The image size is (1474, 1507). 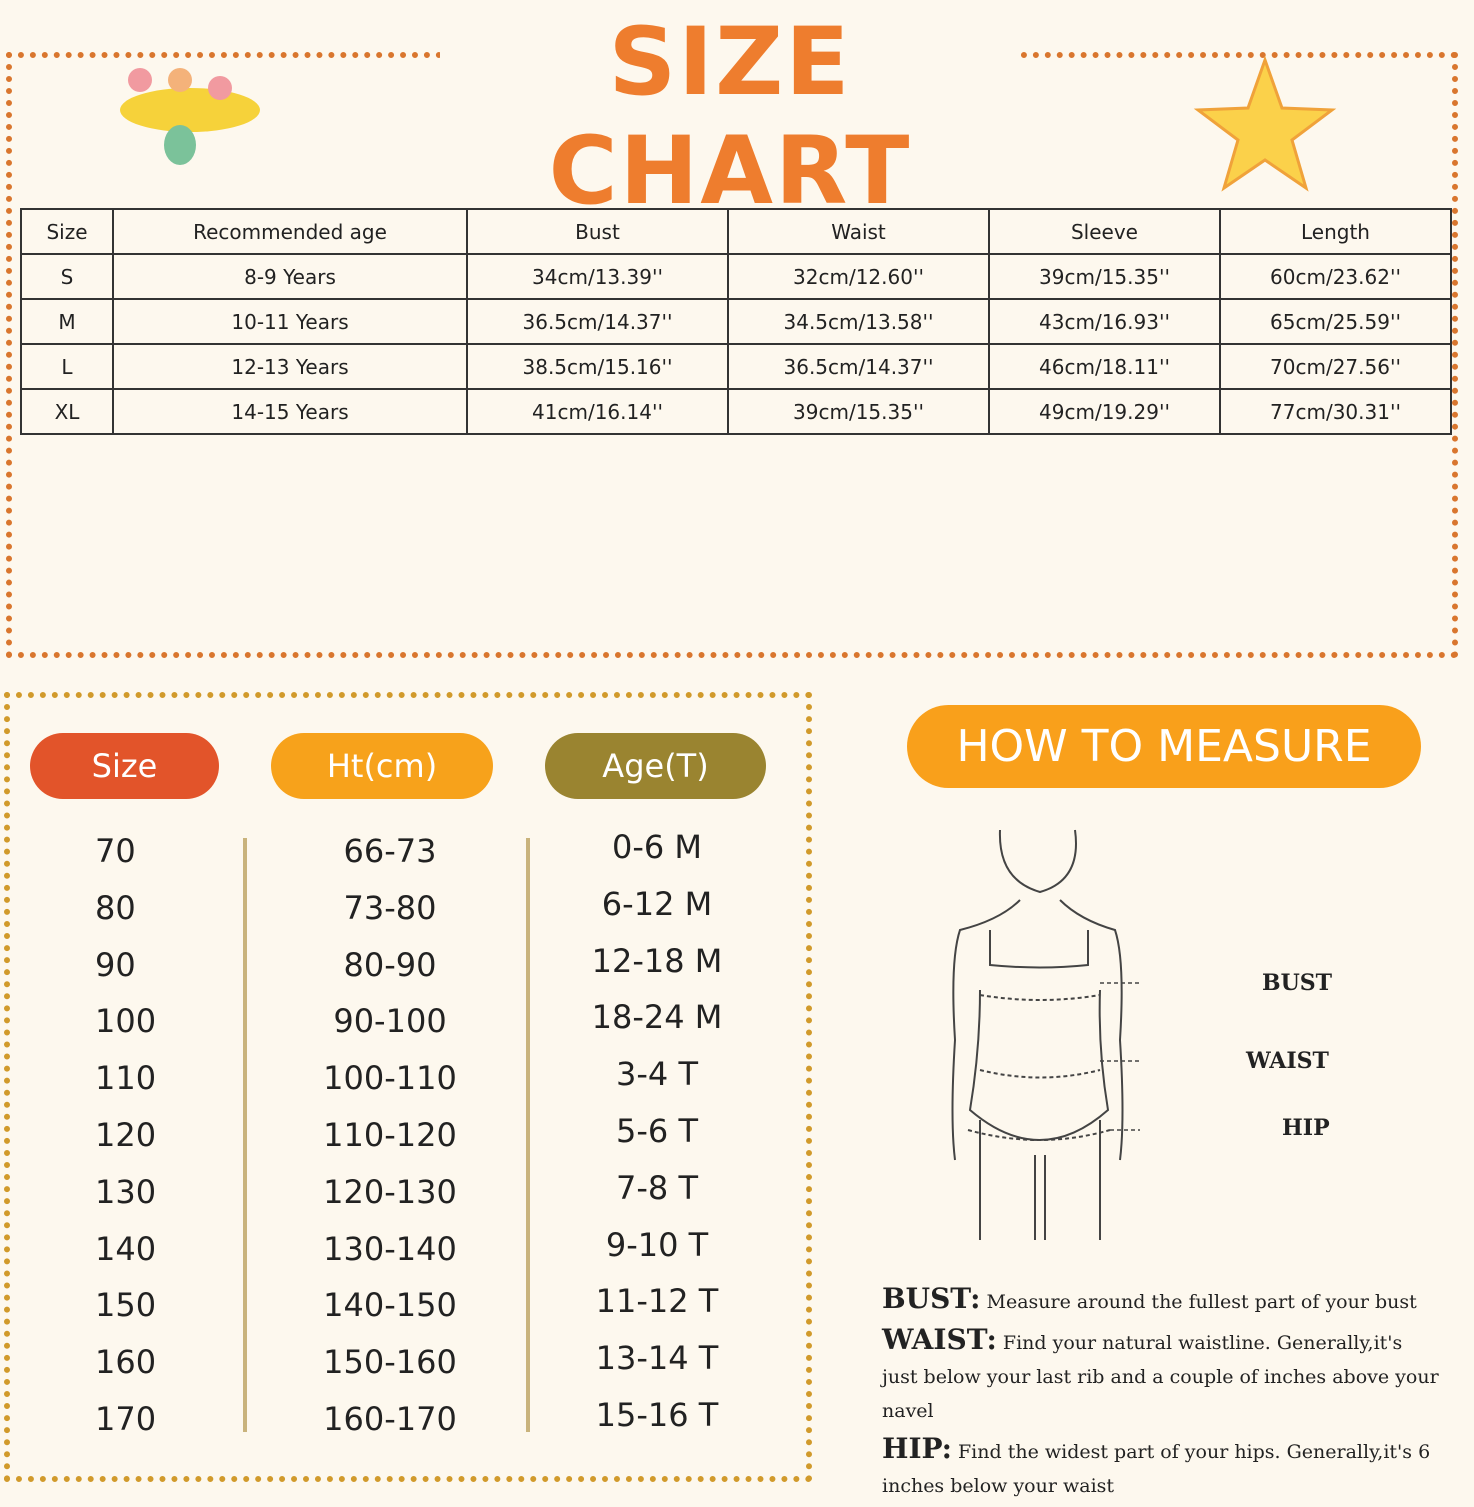 What do you see at coordinates (290, 276) in the screenshot?
I see `cell: 8-9 Years` at bounding box center [290, 276].